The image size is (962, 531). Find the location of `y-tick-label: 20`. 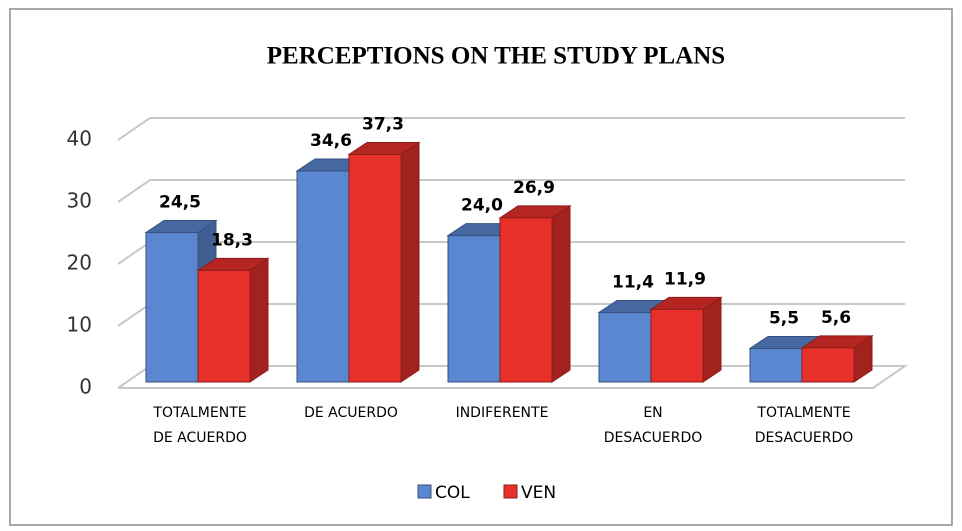

y-tick-label: 20 is located at coordinates (79, 263).